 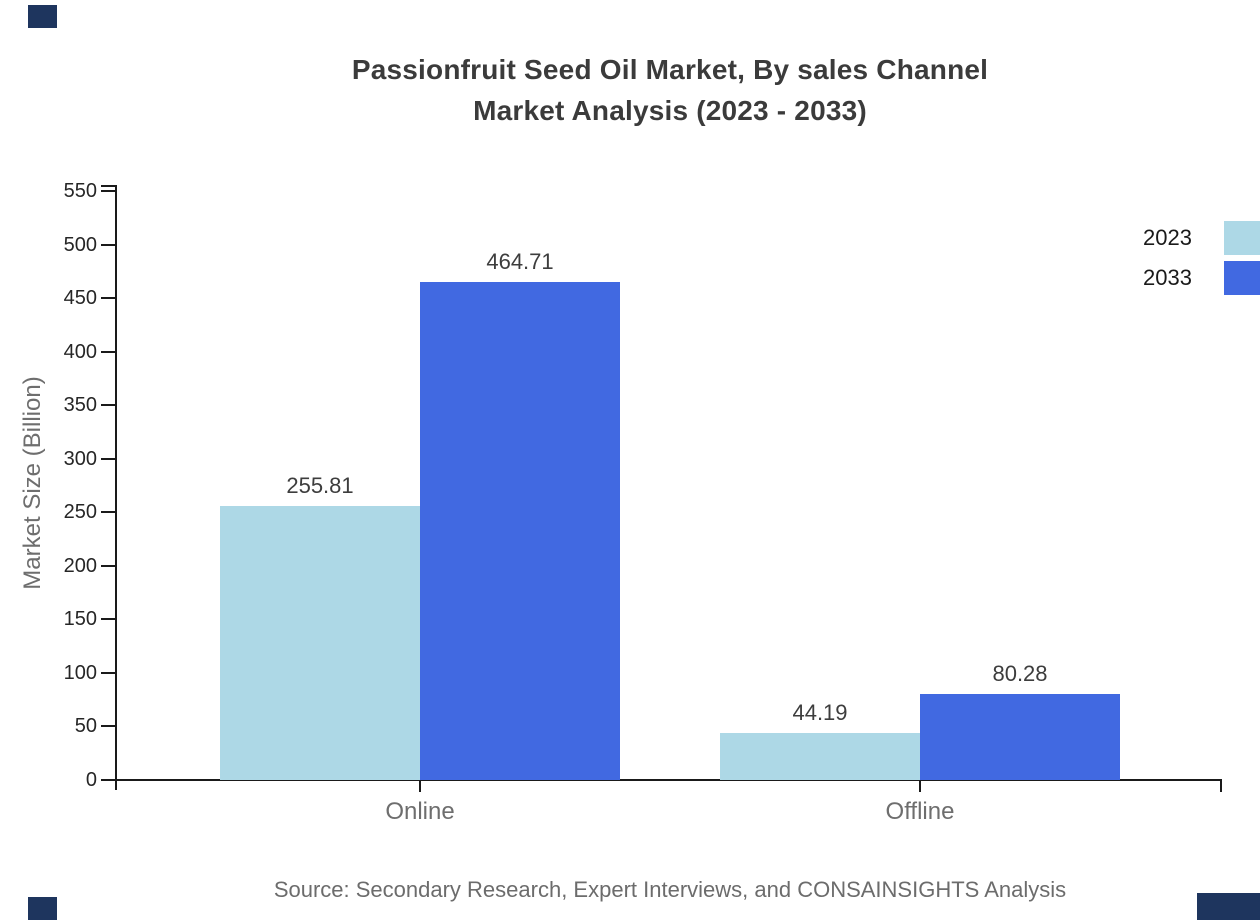 I want to click on legend-label-2023: 2023, so click(x=1167, y=237).